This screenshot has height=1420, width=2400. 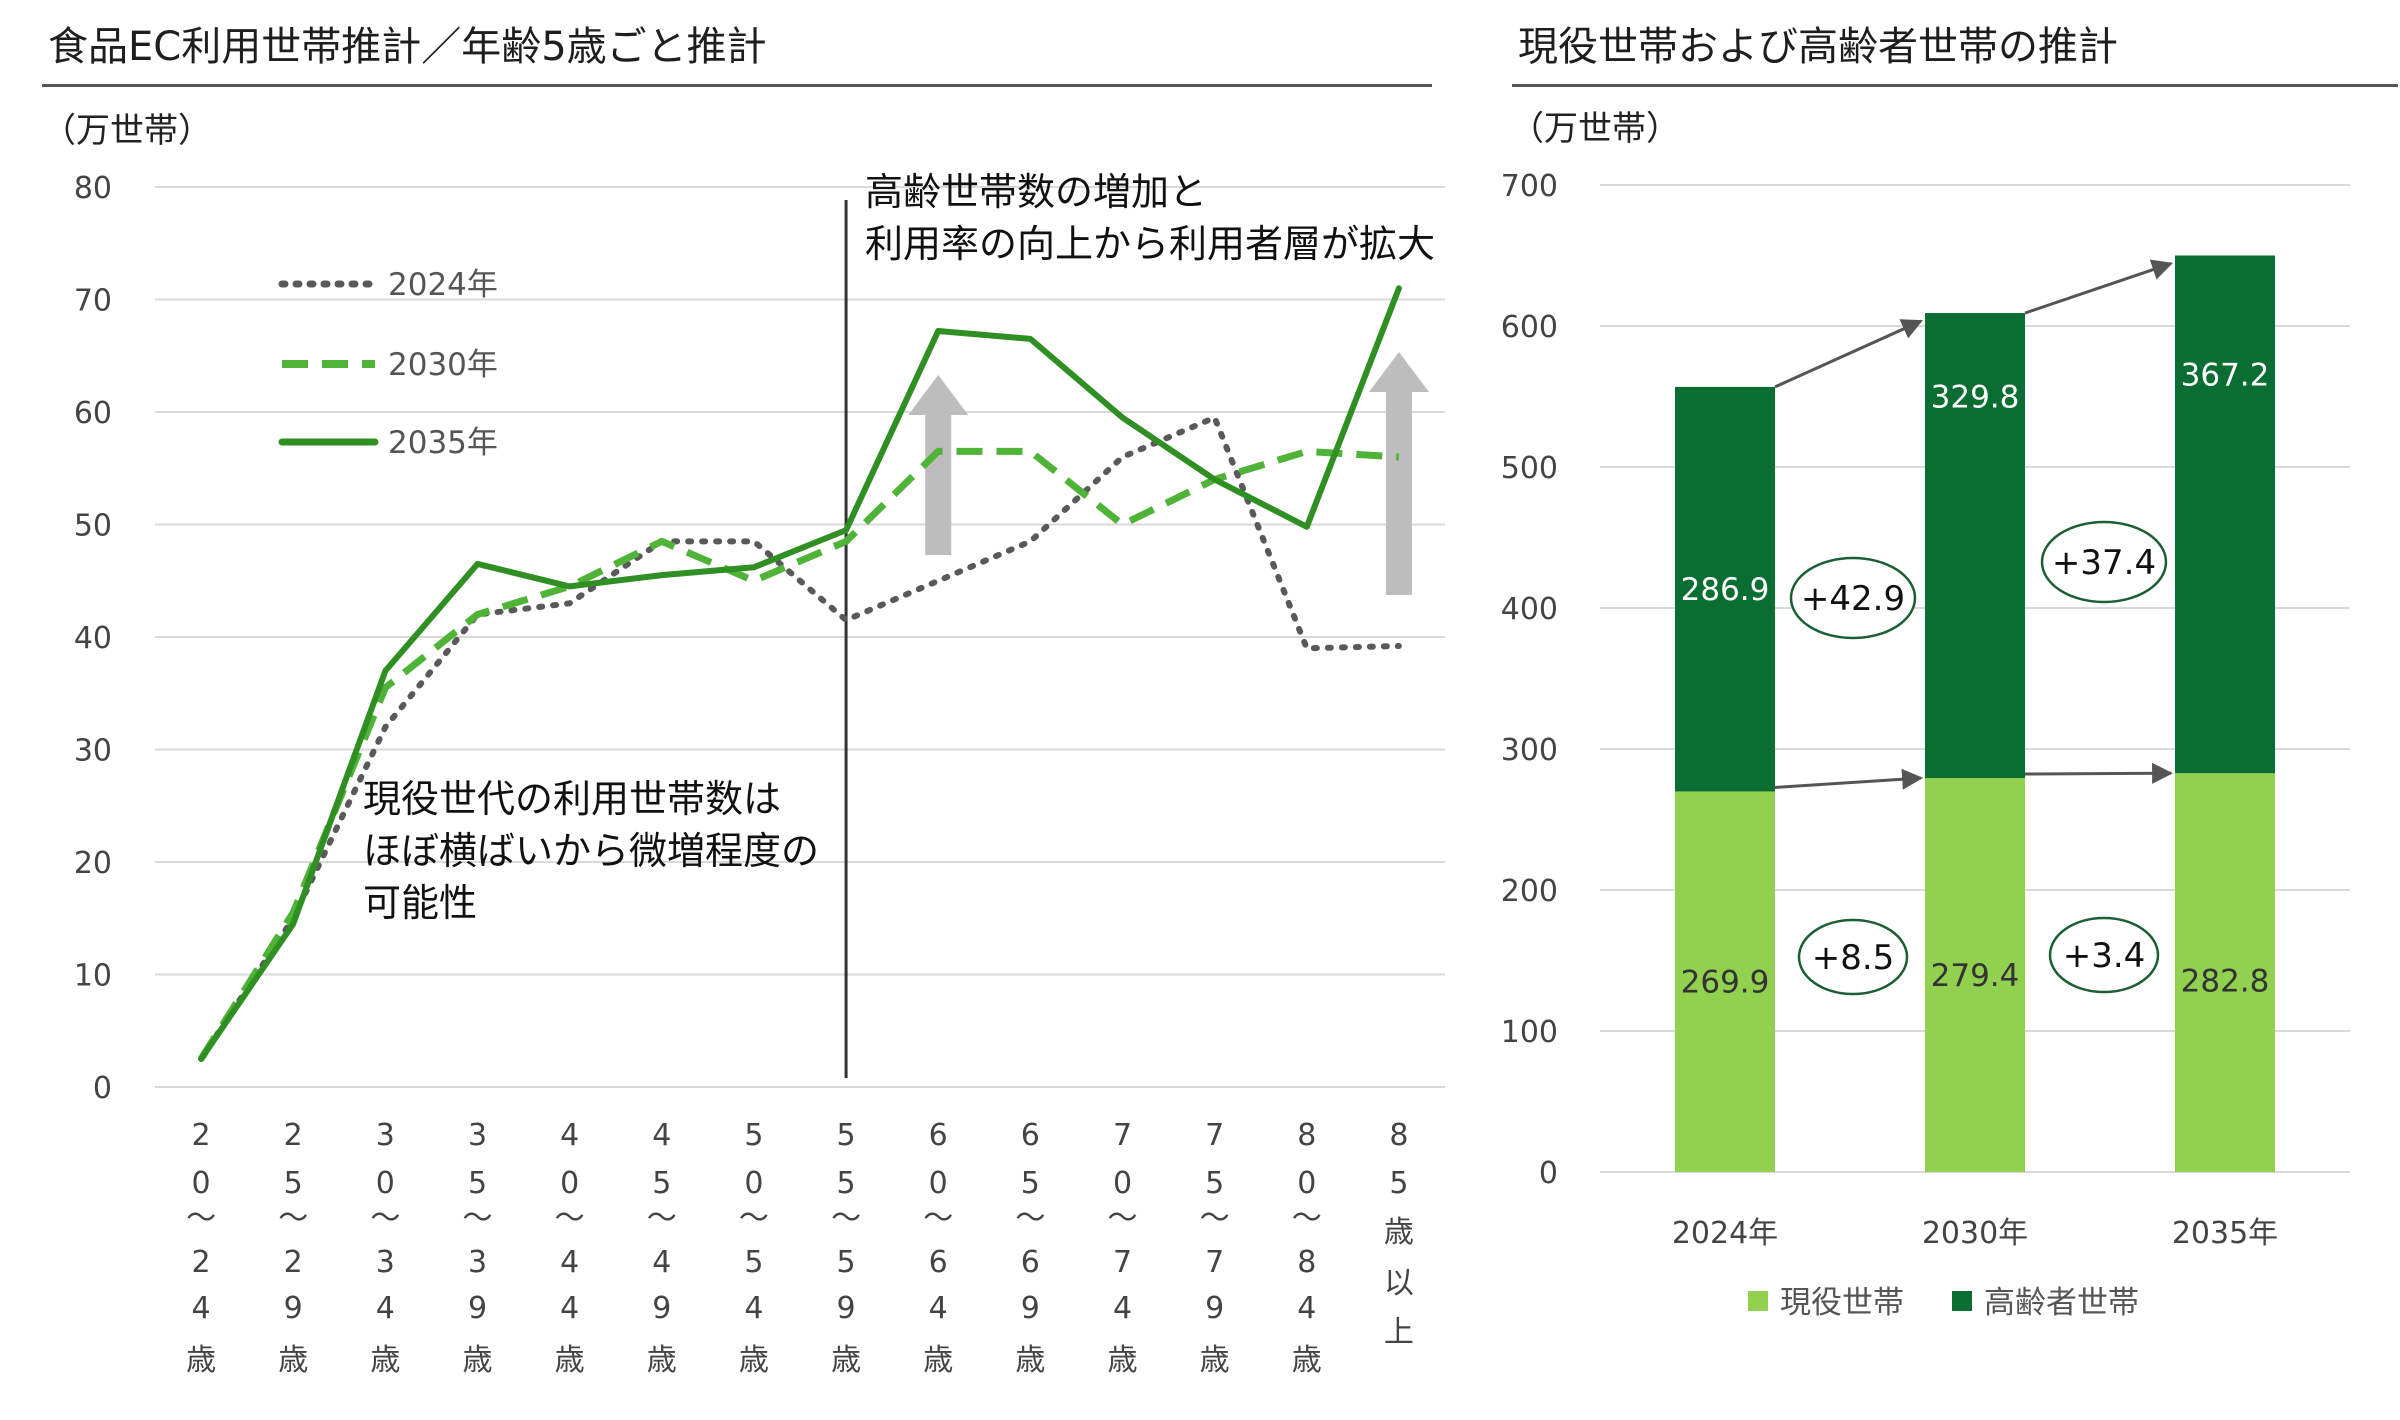 I want to click on increase-label-working: +8.5, so click(x=1853, y=958).